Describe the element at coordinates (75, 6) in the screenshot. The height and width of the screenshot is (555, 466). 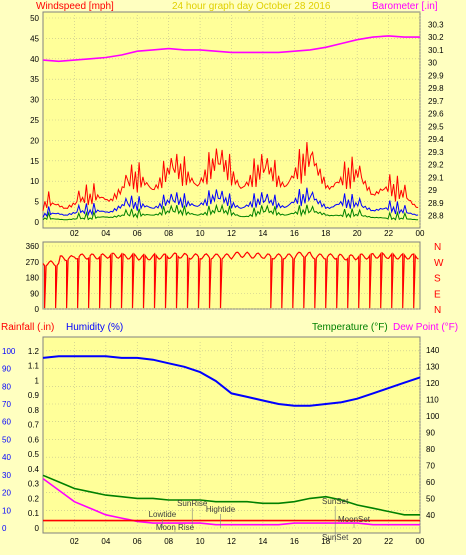
I see `wind-axis-label: Windspeed [mph]` at that location.